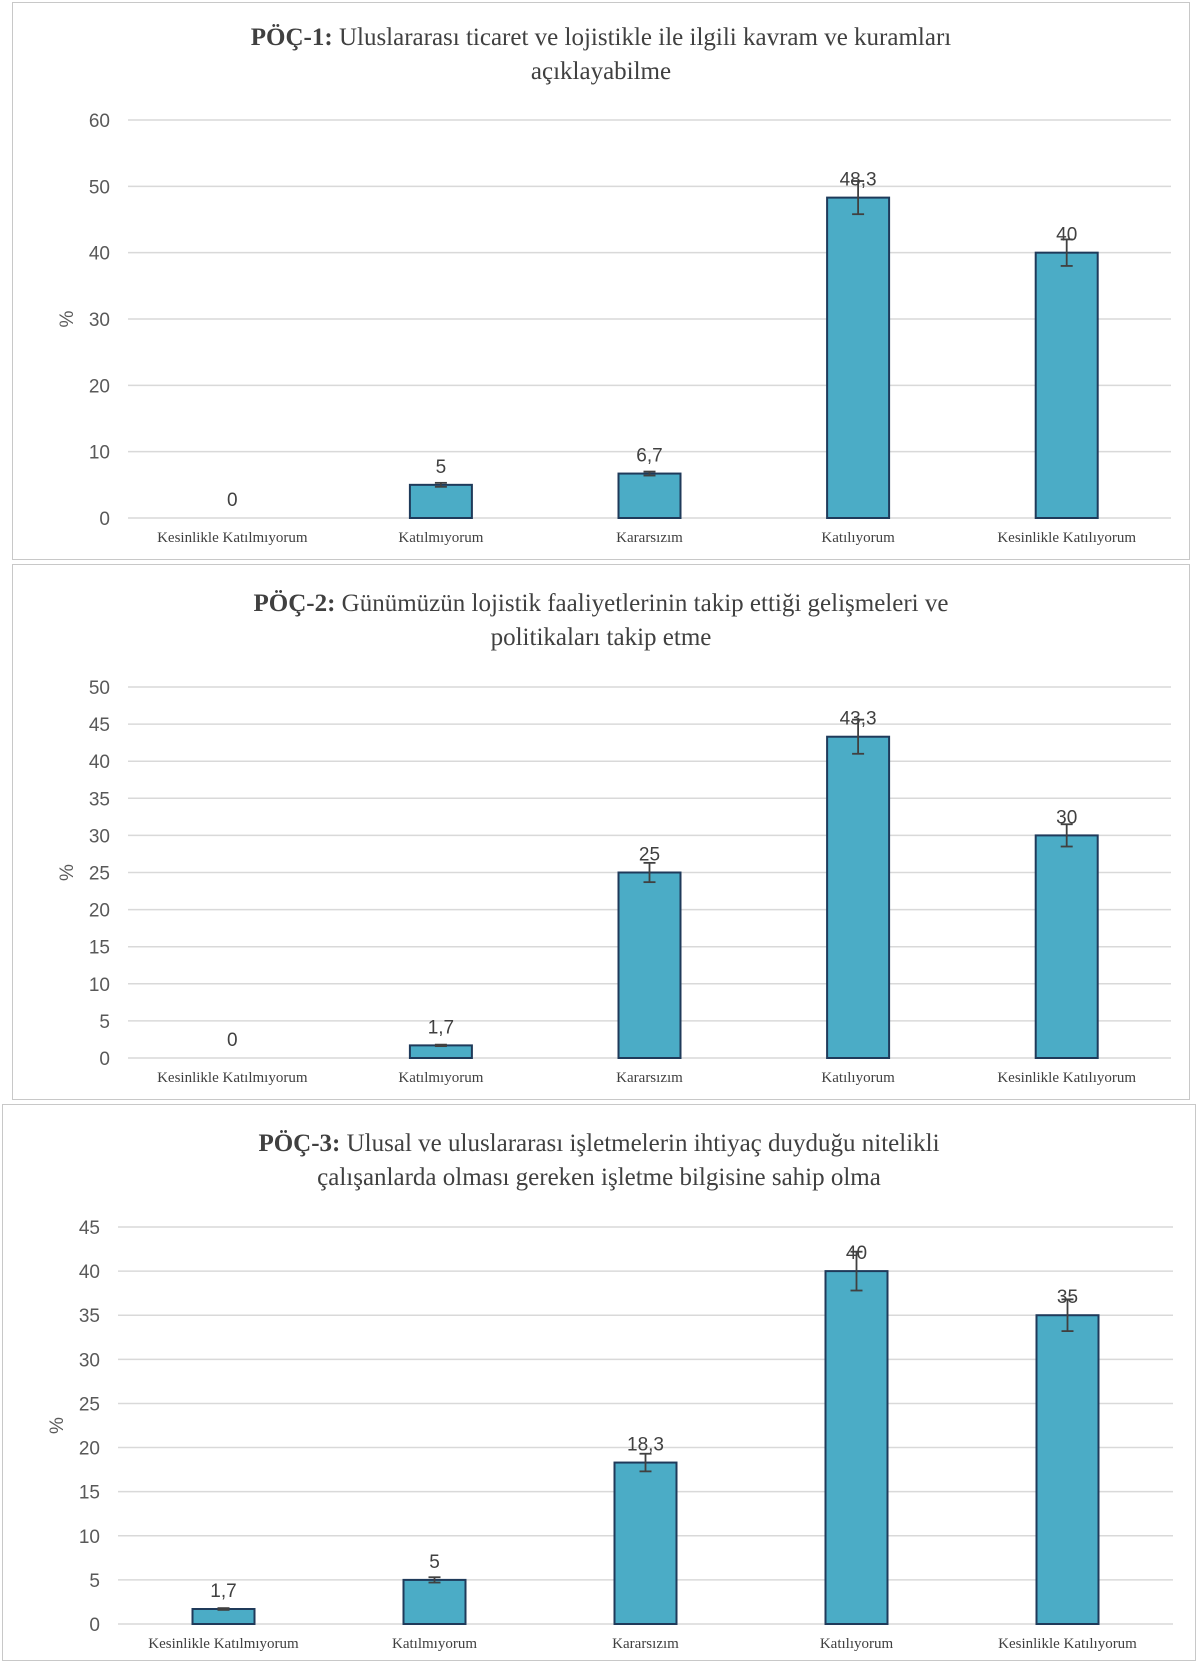 The height and width of the screenshot is (1663, 1198). Describe the element at coordinates (1067, 1297) in the screenshot. I see `data-label: 35` at that location.